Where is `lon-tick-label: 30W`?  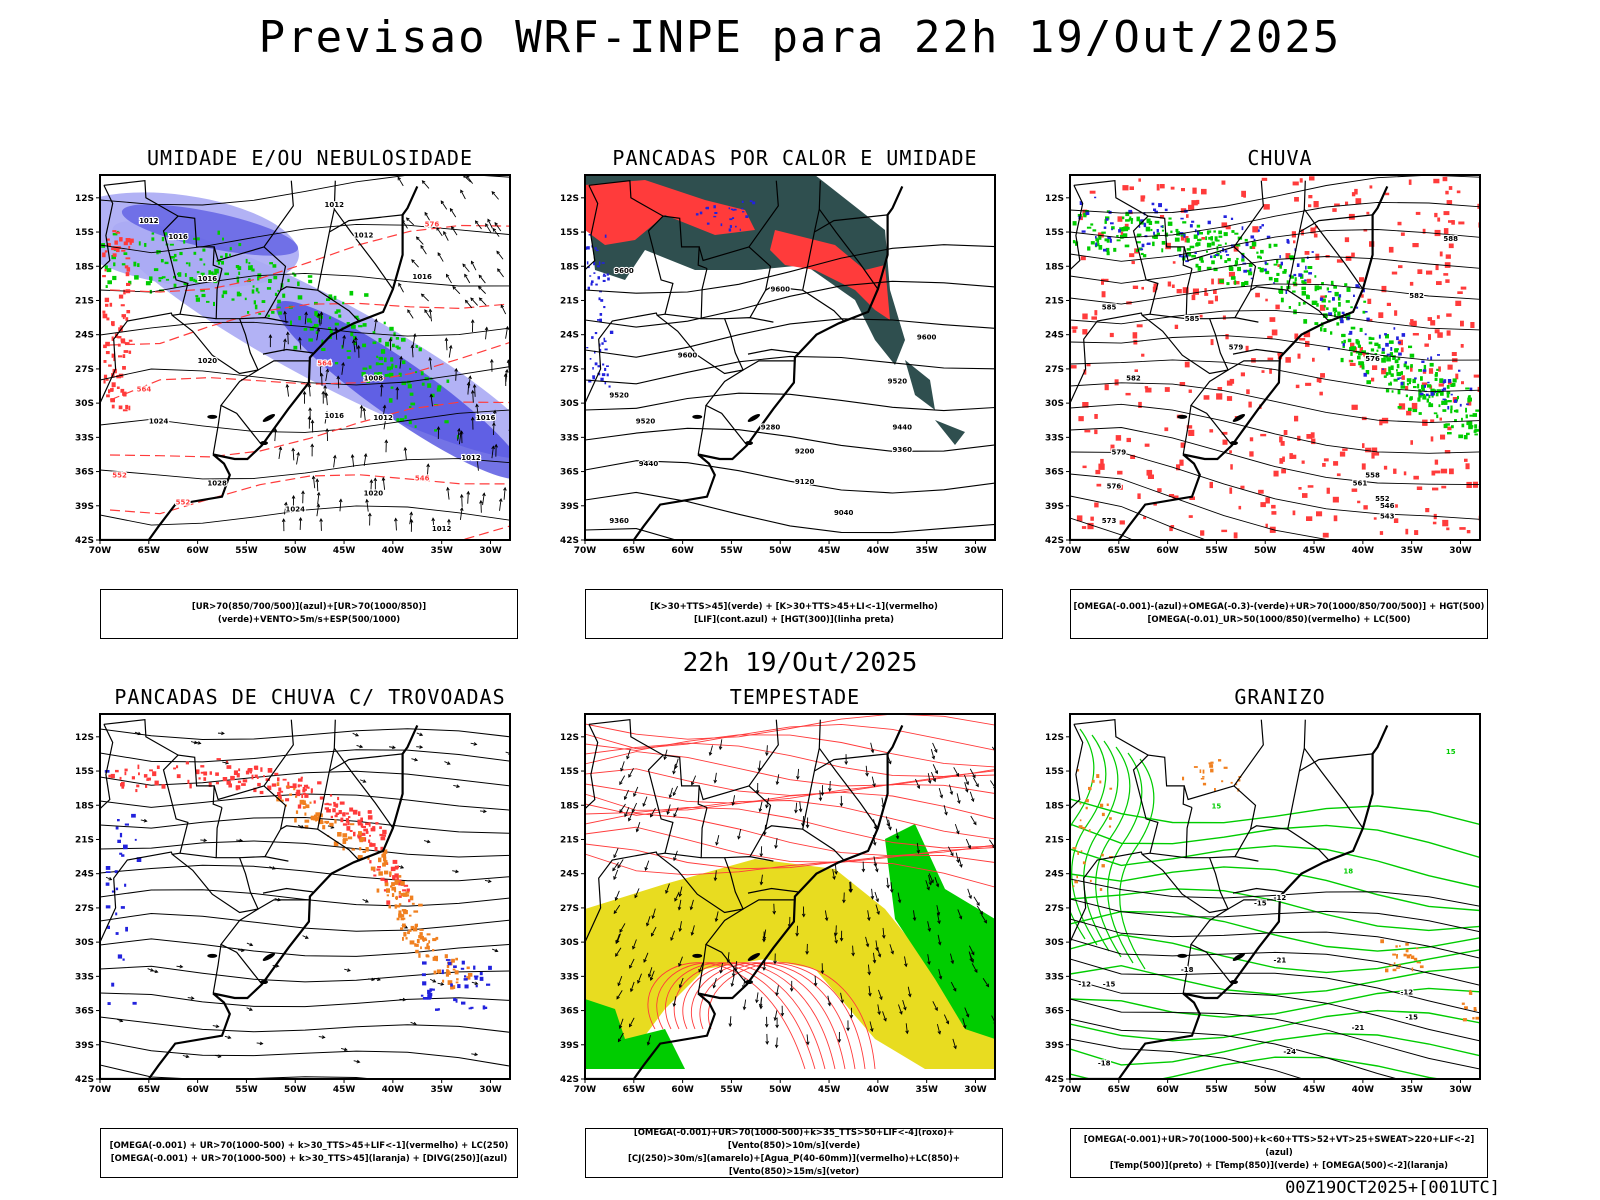 lon-tick-label: 30W is located at coordinates (1460, 1090).